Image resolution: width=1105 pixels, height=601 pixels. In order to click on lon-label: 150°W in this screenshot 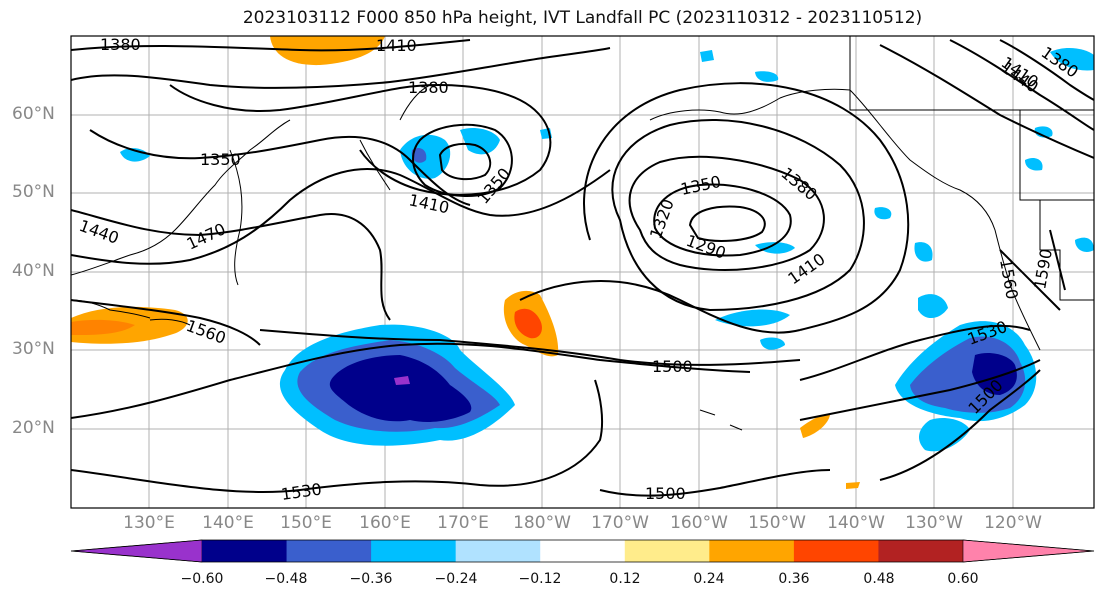, I will do `click(777, 523)`.